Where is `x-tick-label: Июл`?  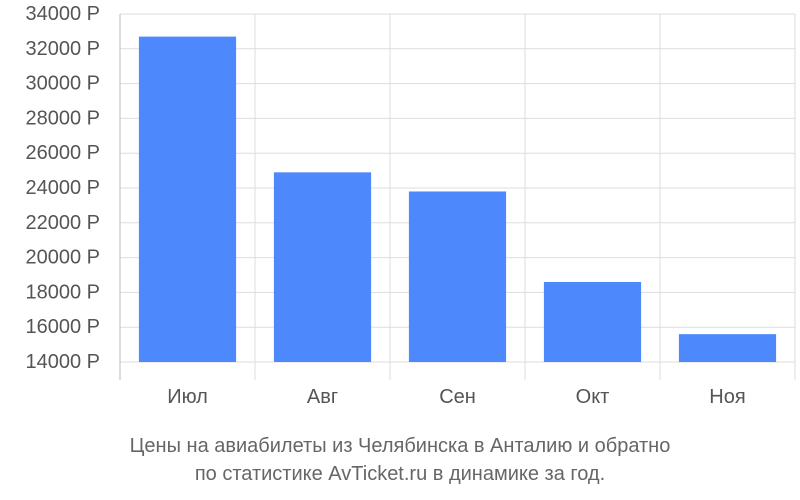
x-tick-label: Июл is located at coordinates (187, 397).